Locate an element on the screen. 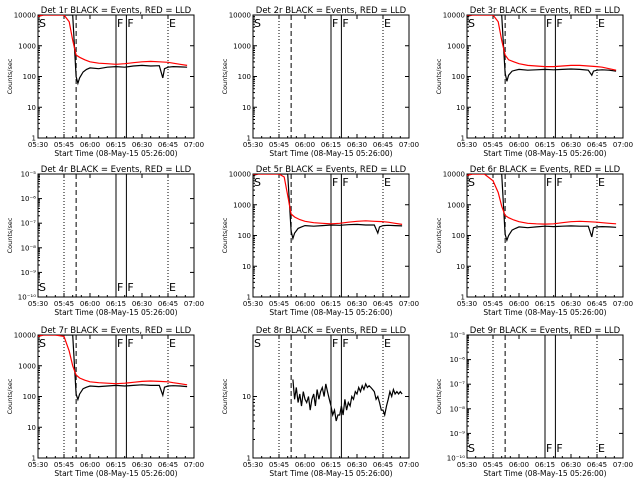  panel-title: Det 5r BLACK = Events, RED = LLD is located at coordinates (331, 170).